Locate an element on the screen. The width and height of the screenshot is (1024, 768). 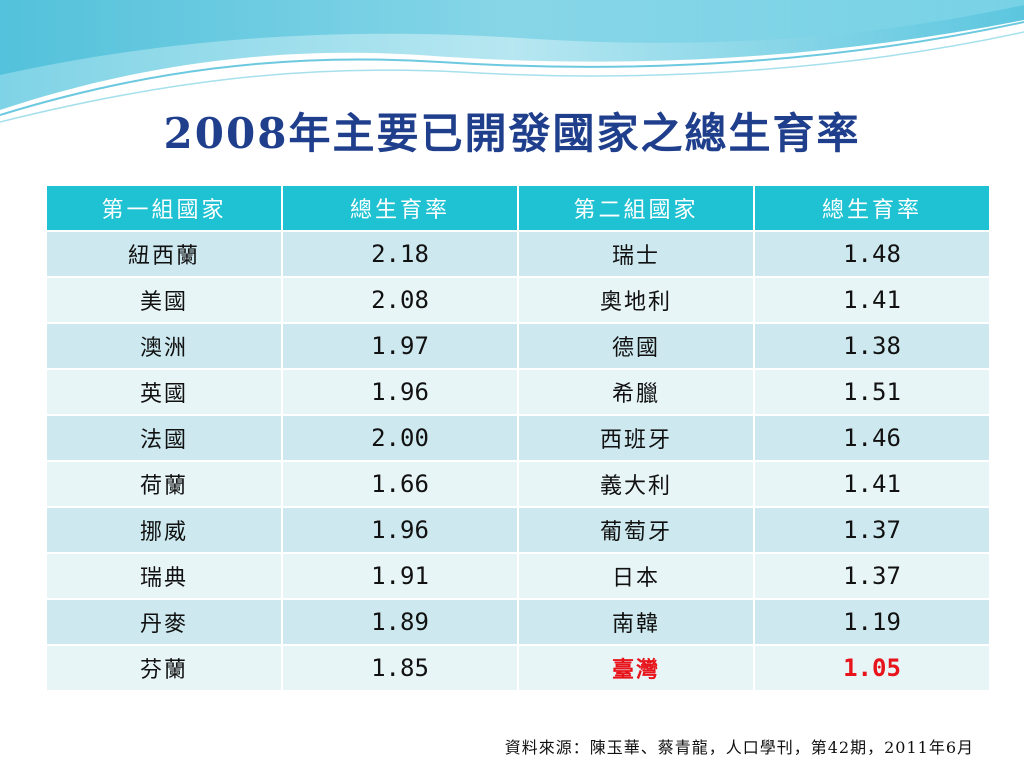
table-row: 英國 1.96 希臘 1.51 is located at coordinates (518, 392).